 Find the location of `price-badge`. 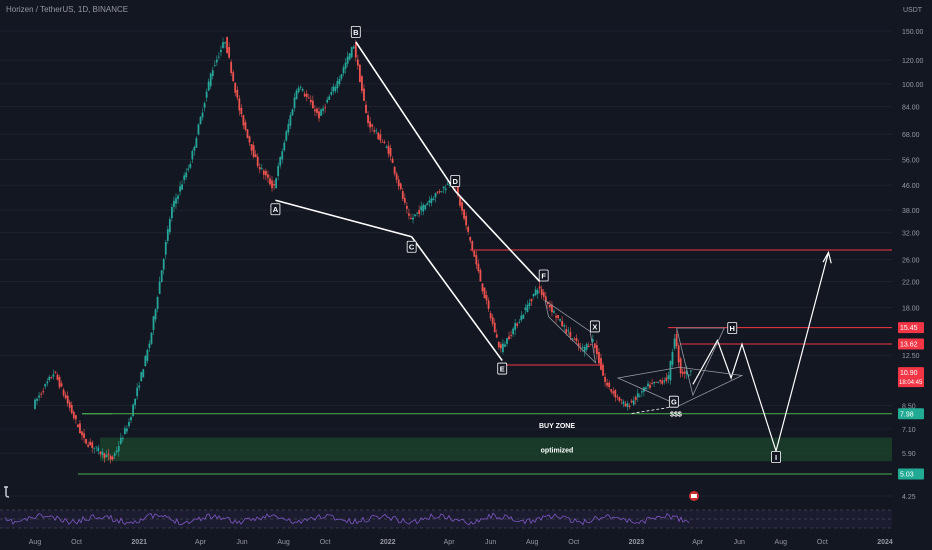

price-badge is located at coordinates (911, 328).